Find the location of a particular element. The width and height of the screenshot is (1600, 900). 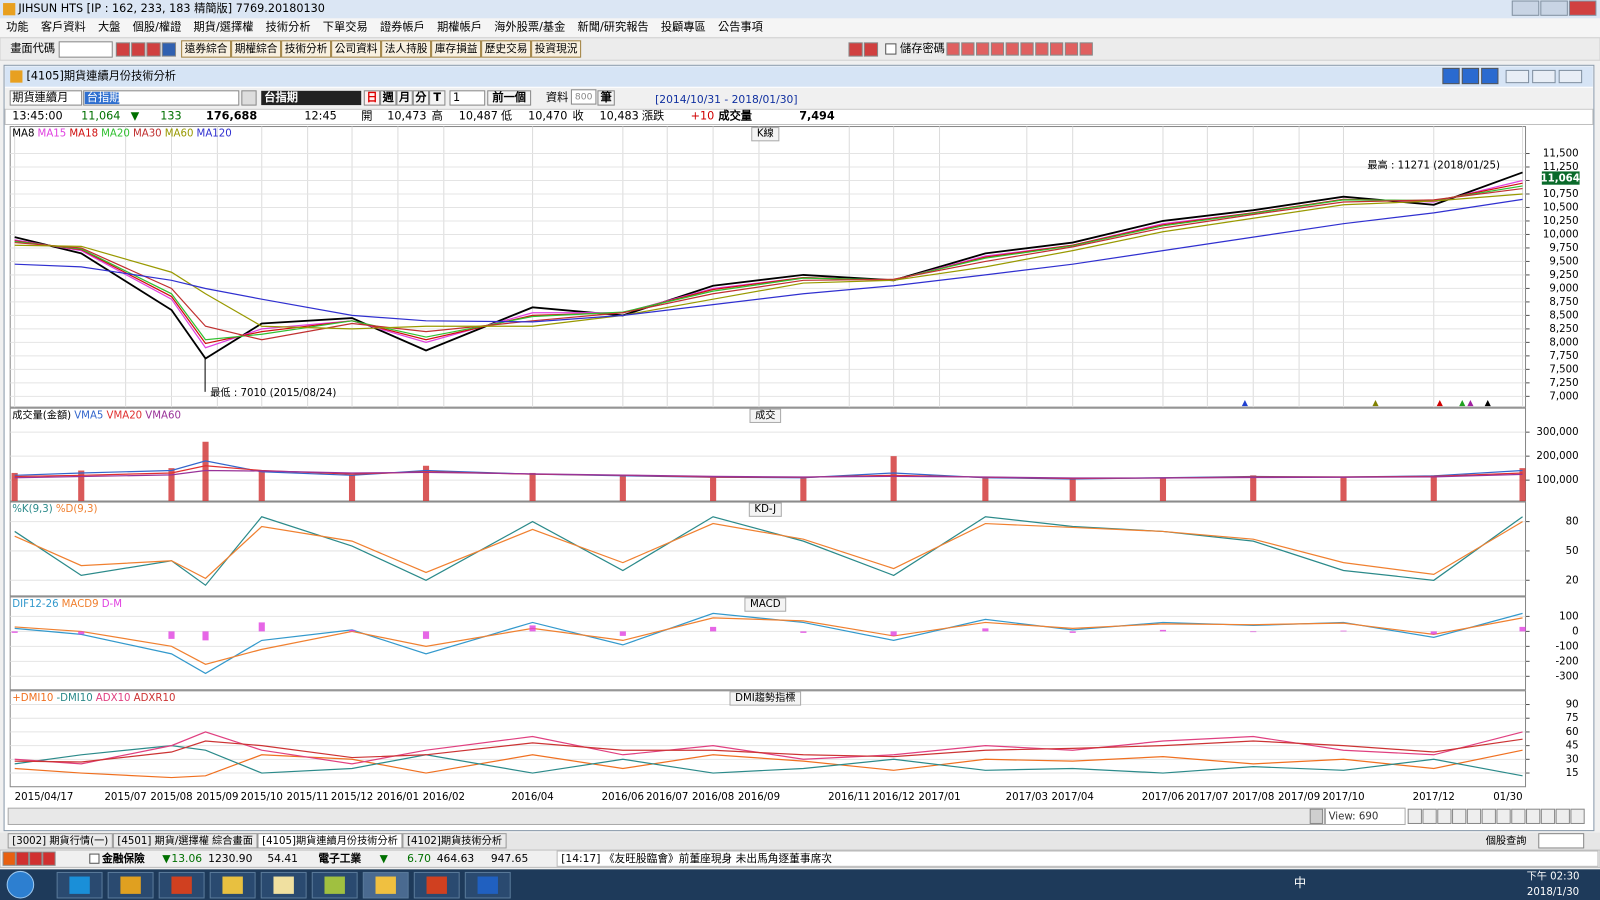

ticker-arrow1: ▼ is located at coordinates (166, 858).